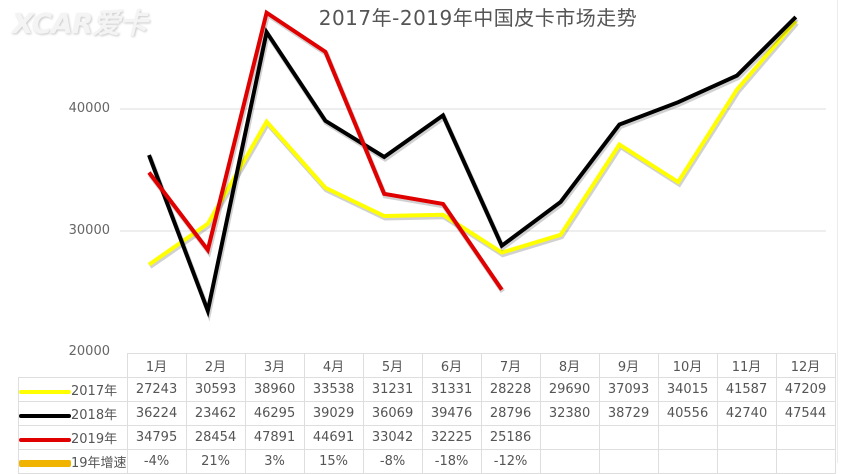  Describe the element at coordinates (333, 461) in the screenshot. I see `table-cell: 15%` at that location.